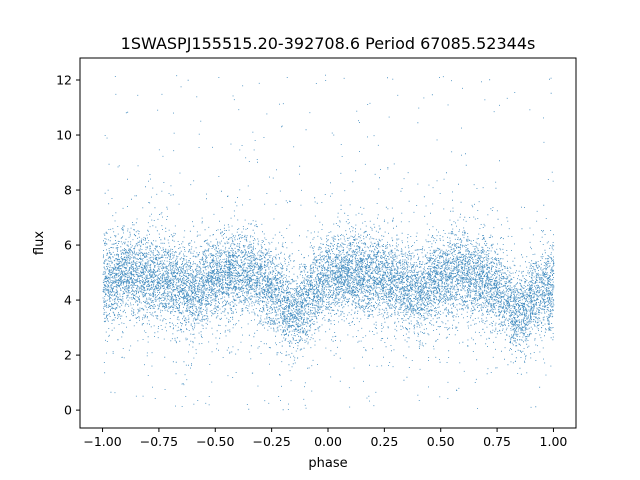 The width and height of the screenshot is (640, 480). I want to click on x-axis-ticks: −1.00 −0.75 −0.50 −0.25 0.00 0.25 0.50 0.75 1.00, so click(325, 438).